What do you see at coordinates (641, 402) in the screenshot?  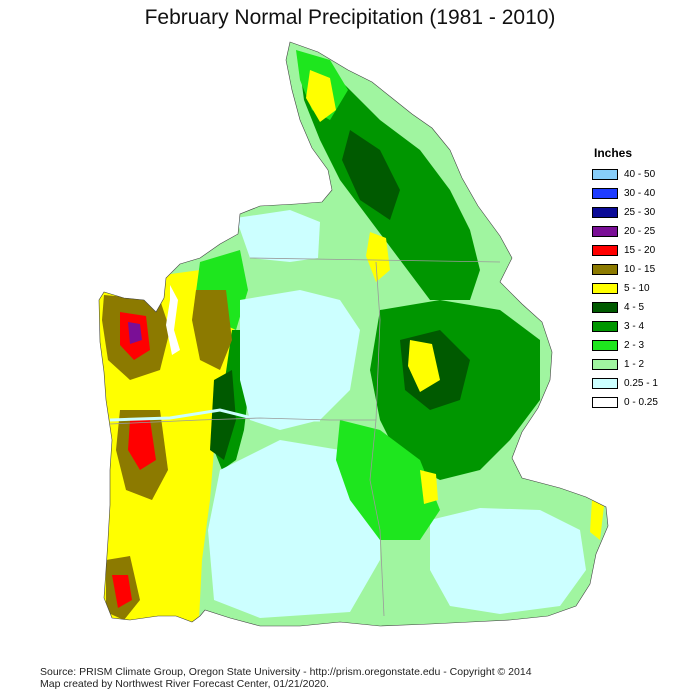 I see `legend-label: 0 - 0.25` at bounding box center [641, 402].